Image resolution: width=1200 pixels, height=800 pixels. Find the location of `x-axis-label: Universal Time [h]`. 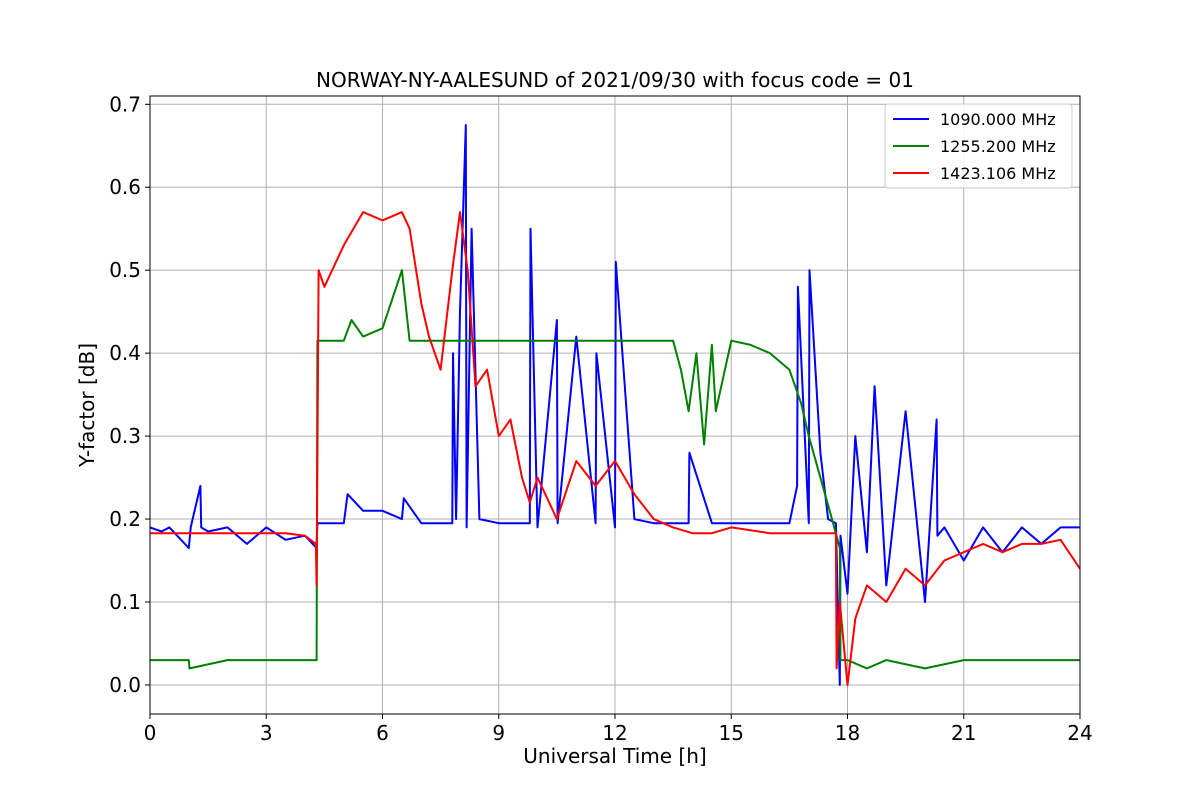

x-axis-label: Universal Time [h] is located at coordinates (614, 756).